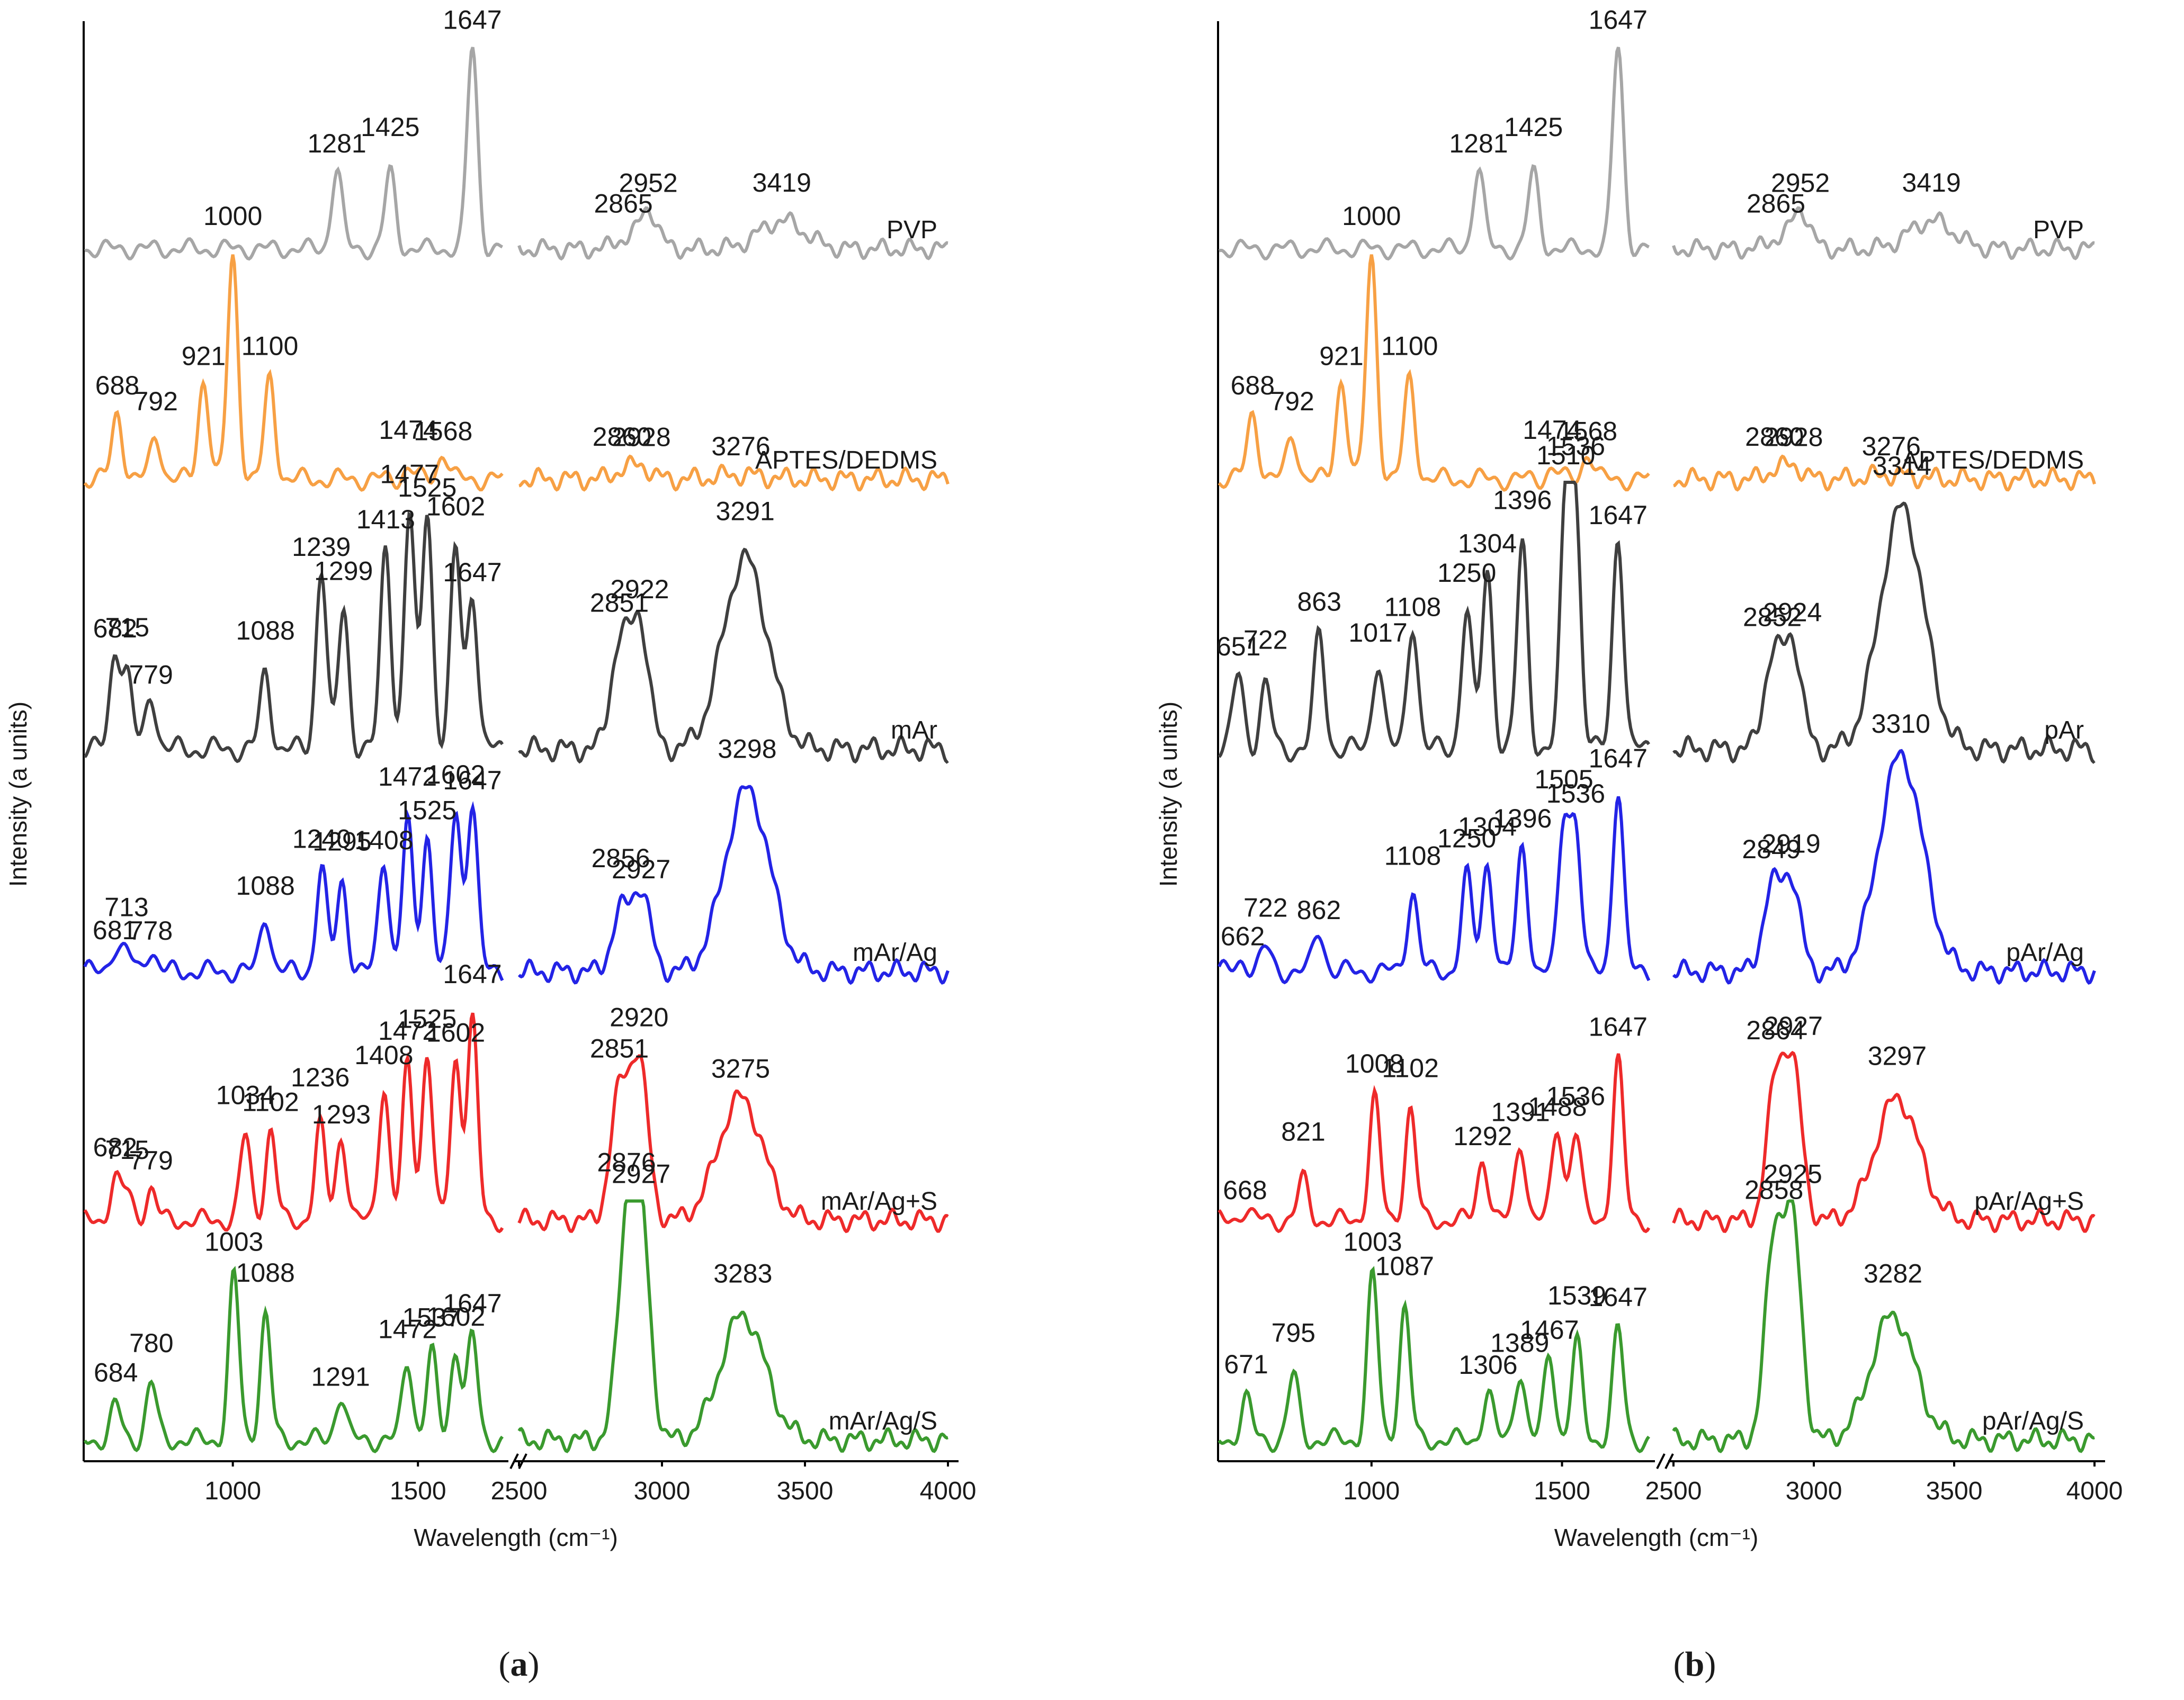  Describe the element at coordinates (321, 547) in the screenshot. I see `peak-label: 1239` at that location.